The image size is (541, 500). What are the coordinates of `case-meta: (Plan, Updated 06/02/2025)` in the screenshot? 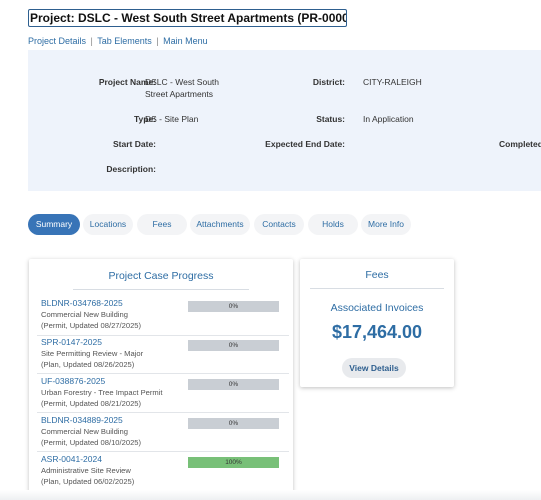 It's located at (88, 481).